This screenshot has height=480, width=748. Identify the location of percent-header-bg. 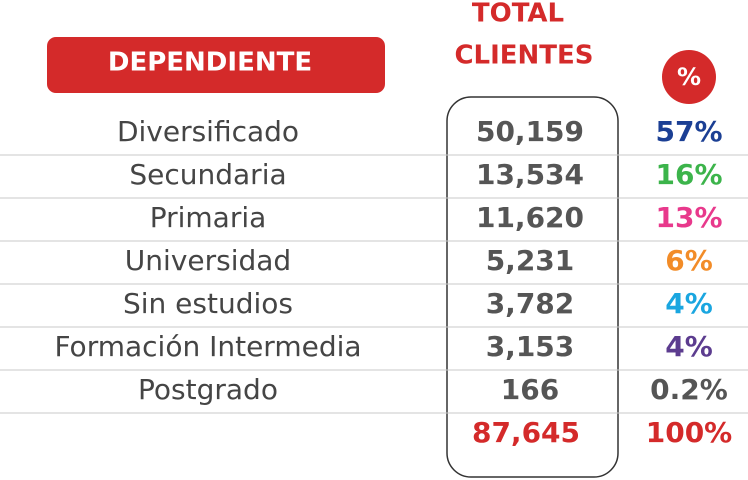
(689, 77).